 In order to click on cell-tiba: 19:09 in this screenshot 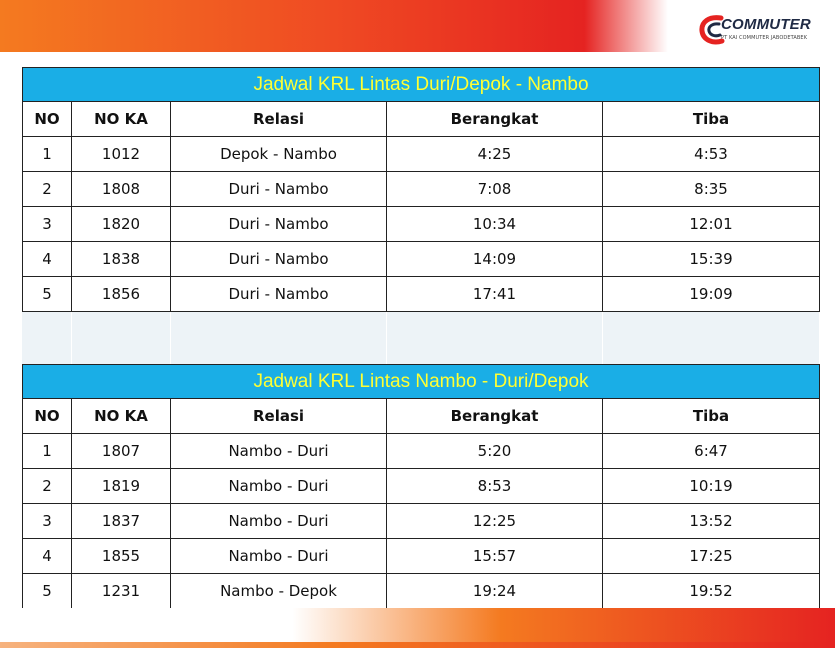, I will do `click(711, 294)`.